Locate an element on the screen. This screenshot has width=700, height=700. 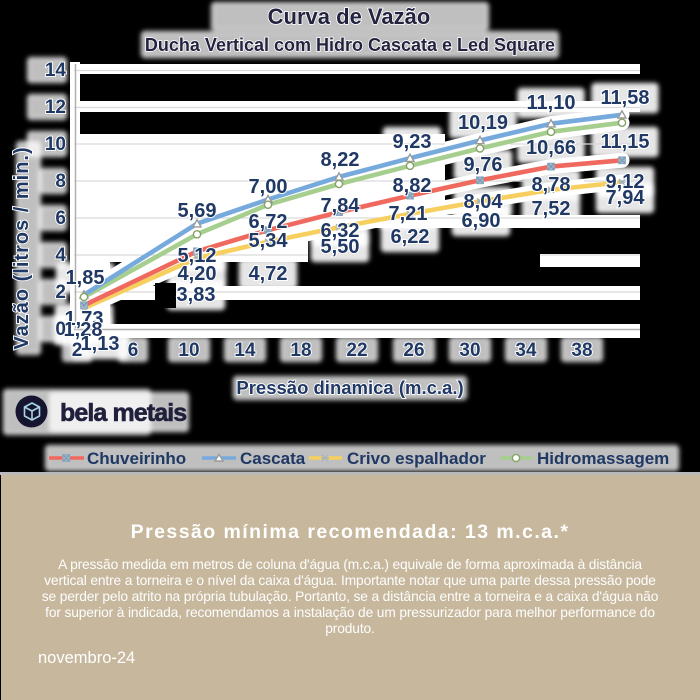
svg-text: 8,22 is located at coordinates (340, 160).